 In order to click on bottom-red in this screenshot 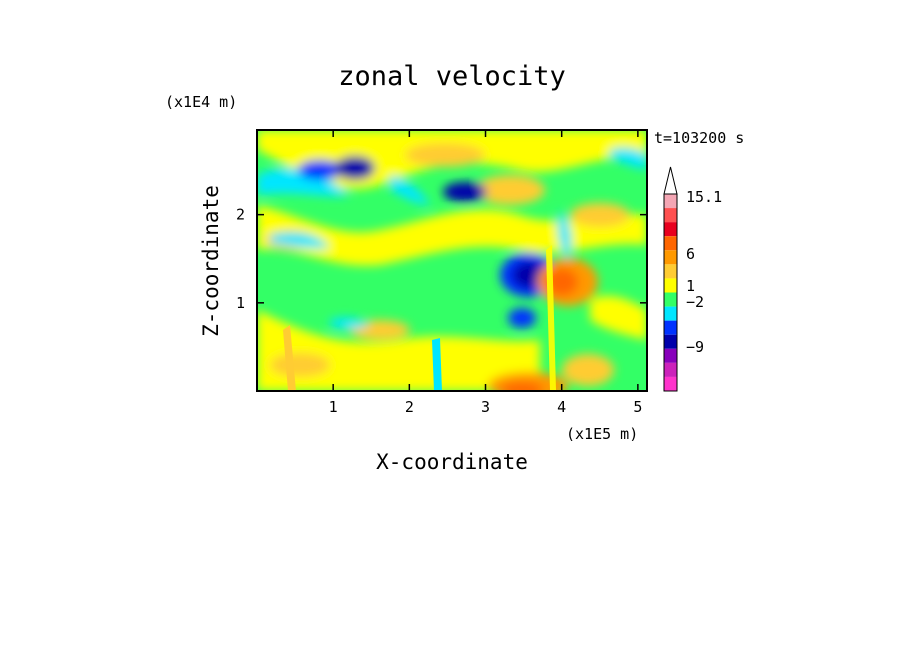, I will do `click(522, 386)`.